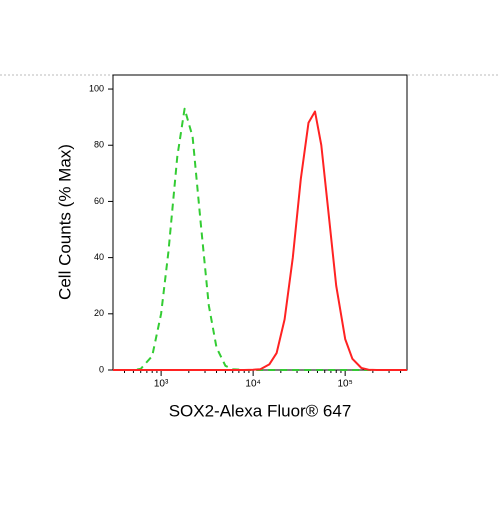 The image size is (500, 505). I want to click on x-tick-label: 10⁵, so click(345, 384).